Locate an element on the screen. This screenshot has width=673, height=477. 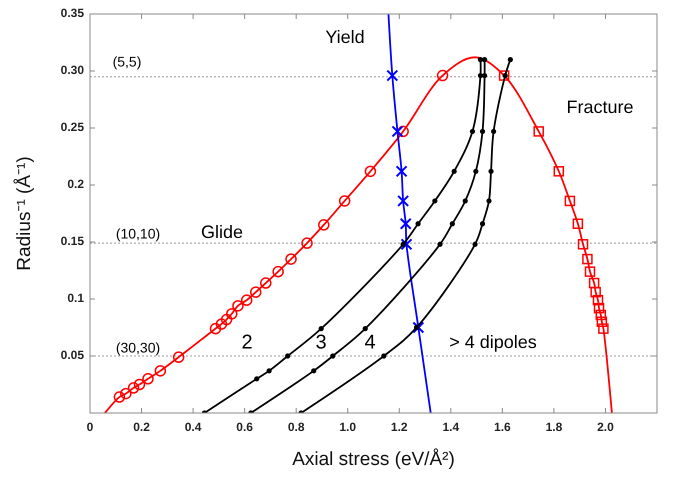
x-tick-label: 0.8 is located at coordinates (296, 427).